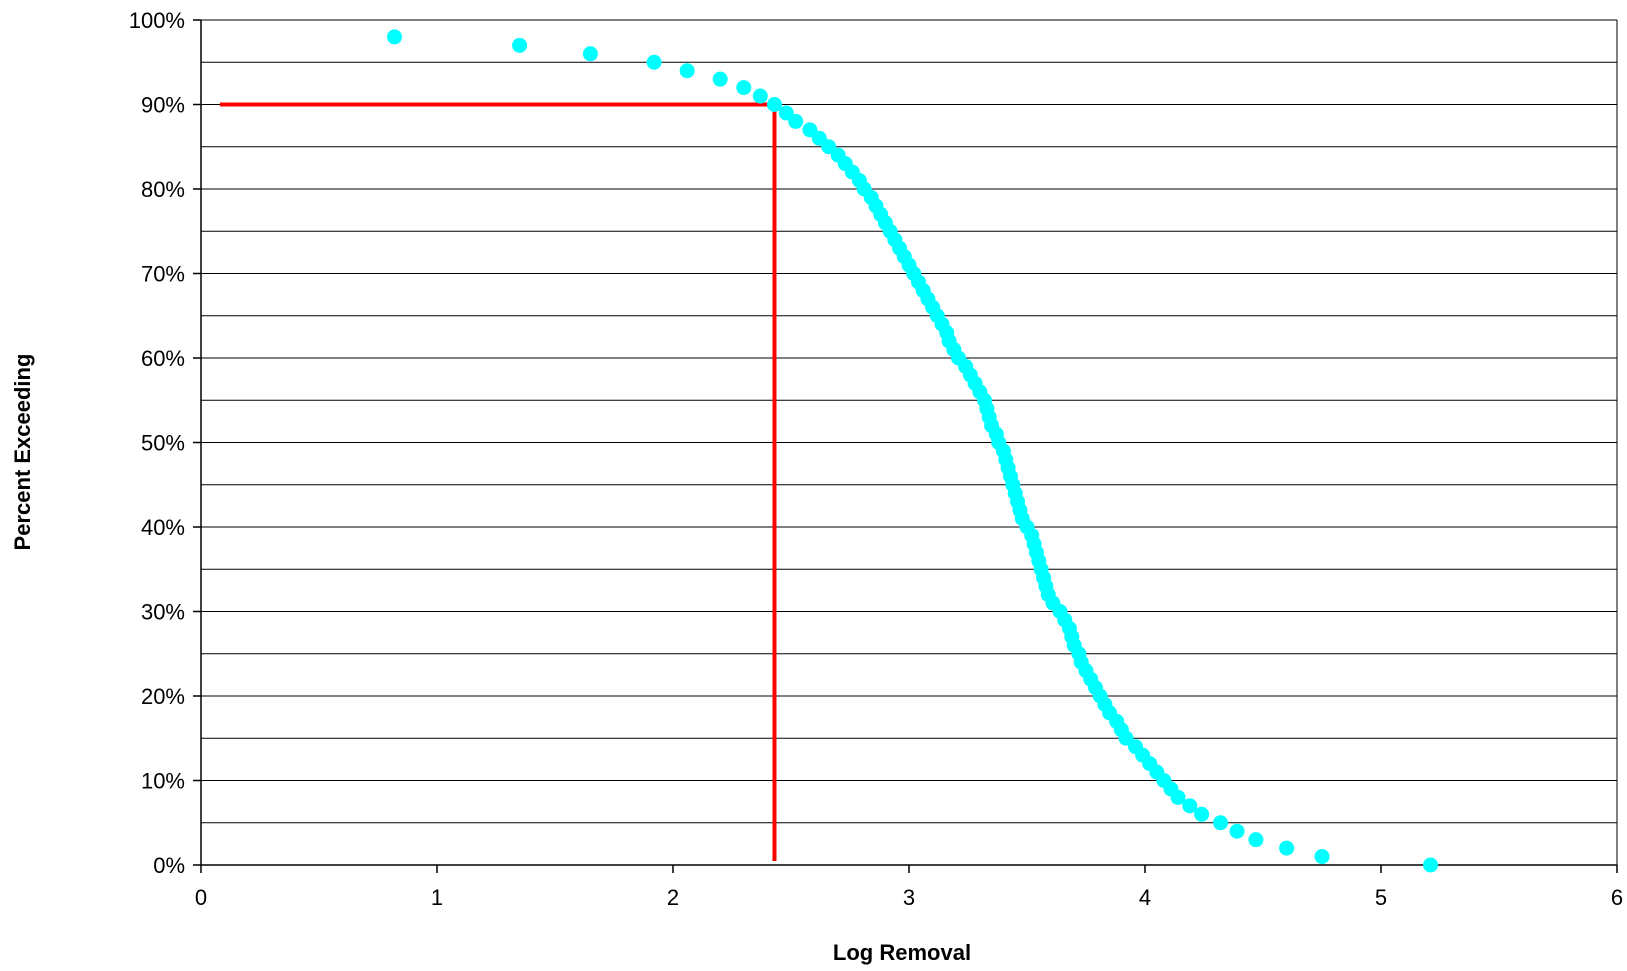 This screenshot has width=1627, height=971. I want to click on y-tick-label: 0%, so click(169, 865).